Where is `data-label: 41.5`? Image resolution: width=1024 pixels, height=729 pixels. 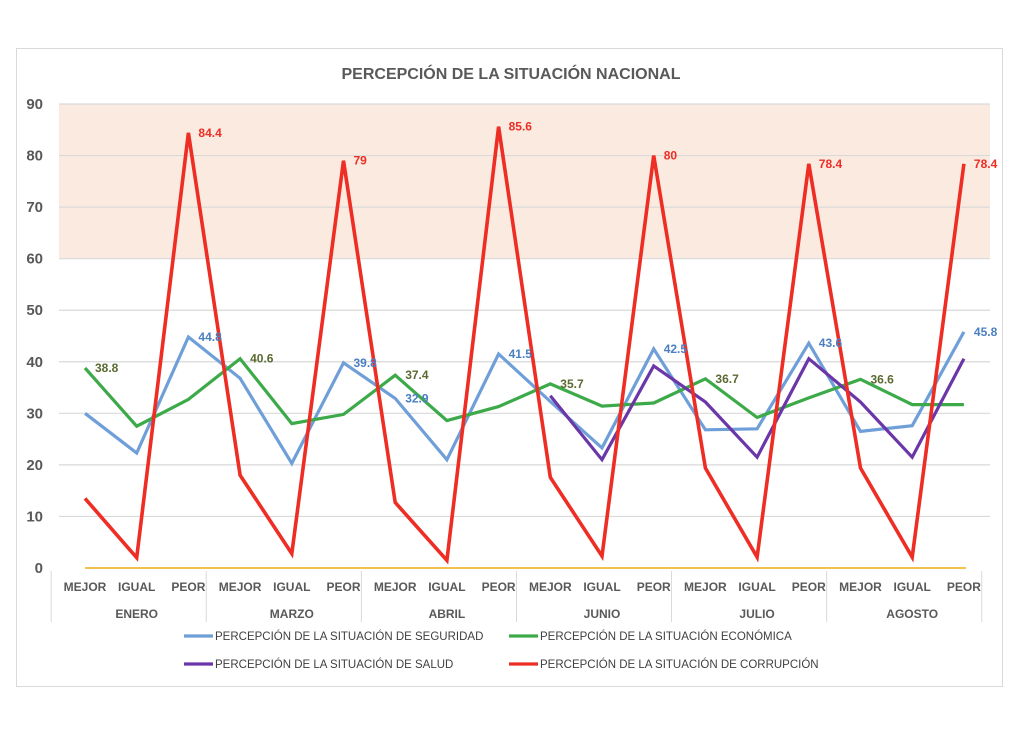
data-label: 41.5 is located at coordinates (521, 354).